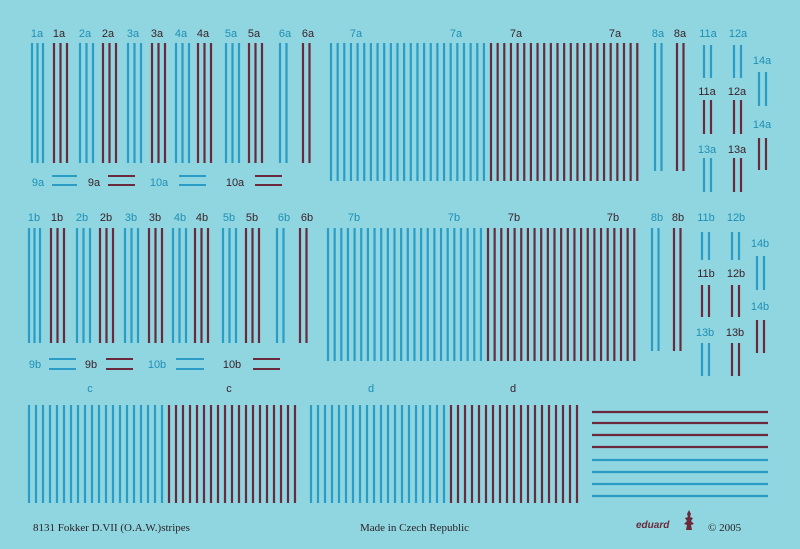 This screenshot has width=800, height=549. What do you see at coordinates (202, 218) in the screenshot?
I see `label-4b-maroon: 4b` at bounding box center [202, 218].